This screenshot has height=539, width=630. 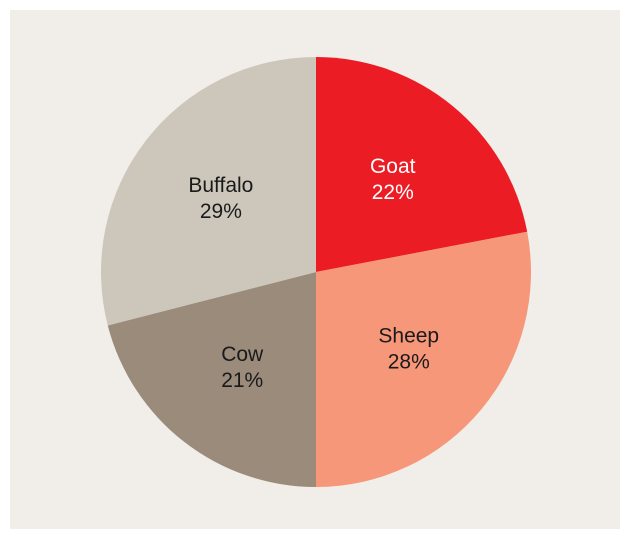 I want to click on pie-slice-cow, so click(x=211, y=379).